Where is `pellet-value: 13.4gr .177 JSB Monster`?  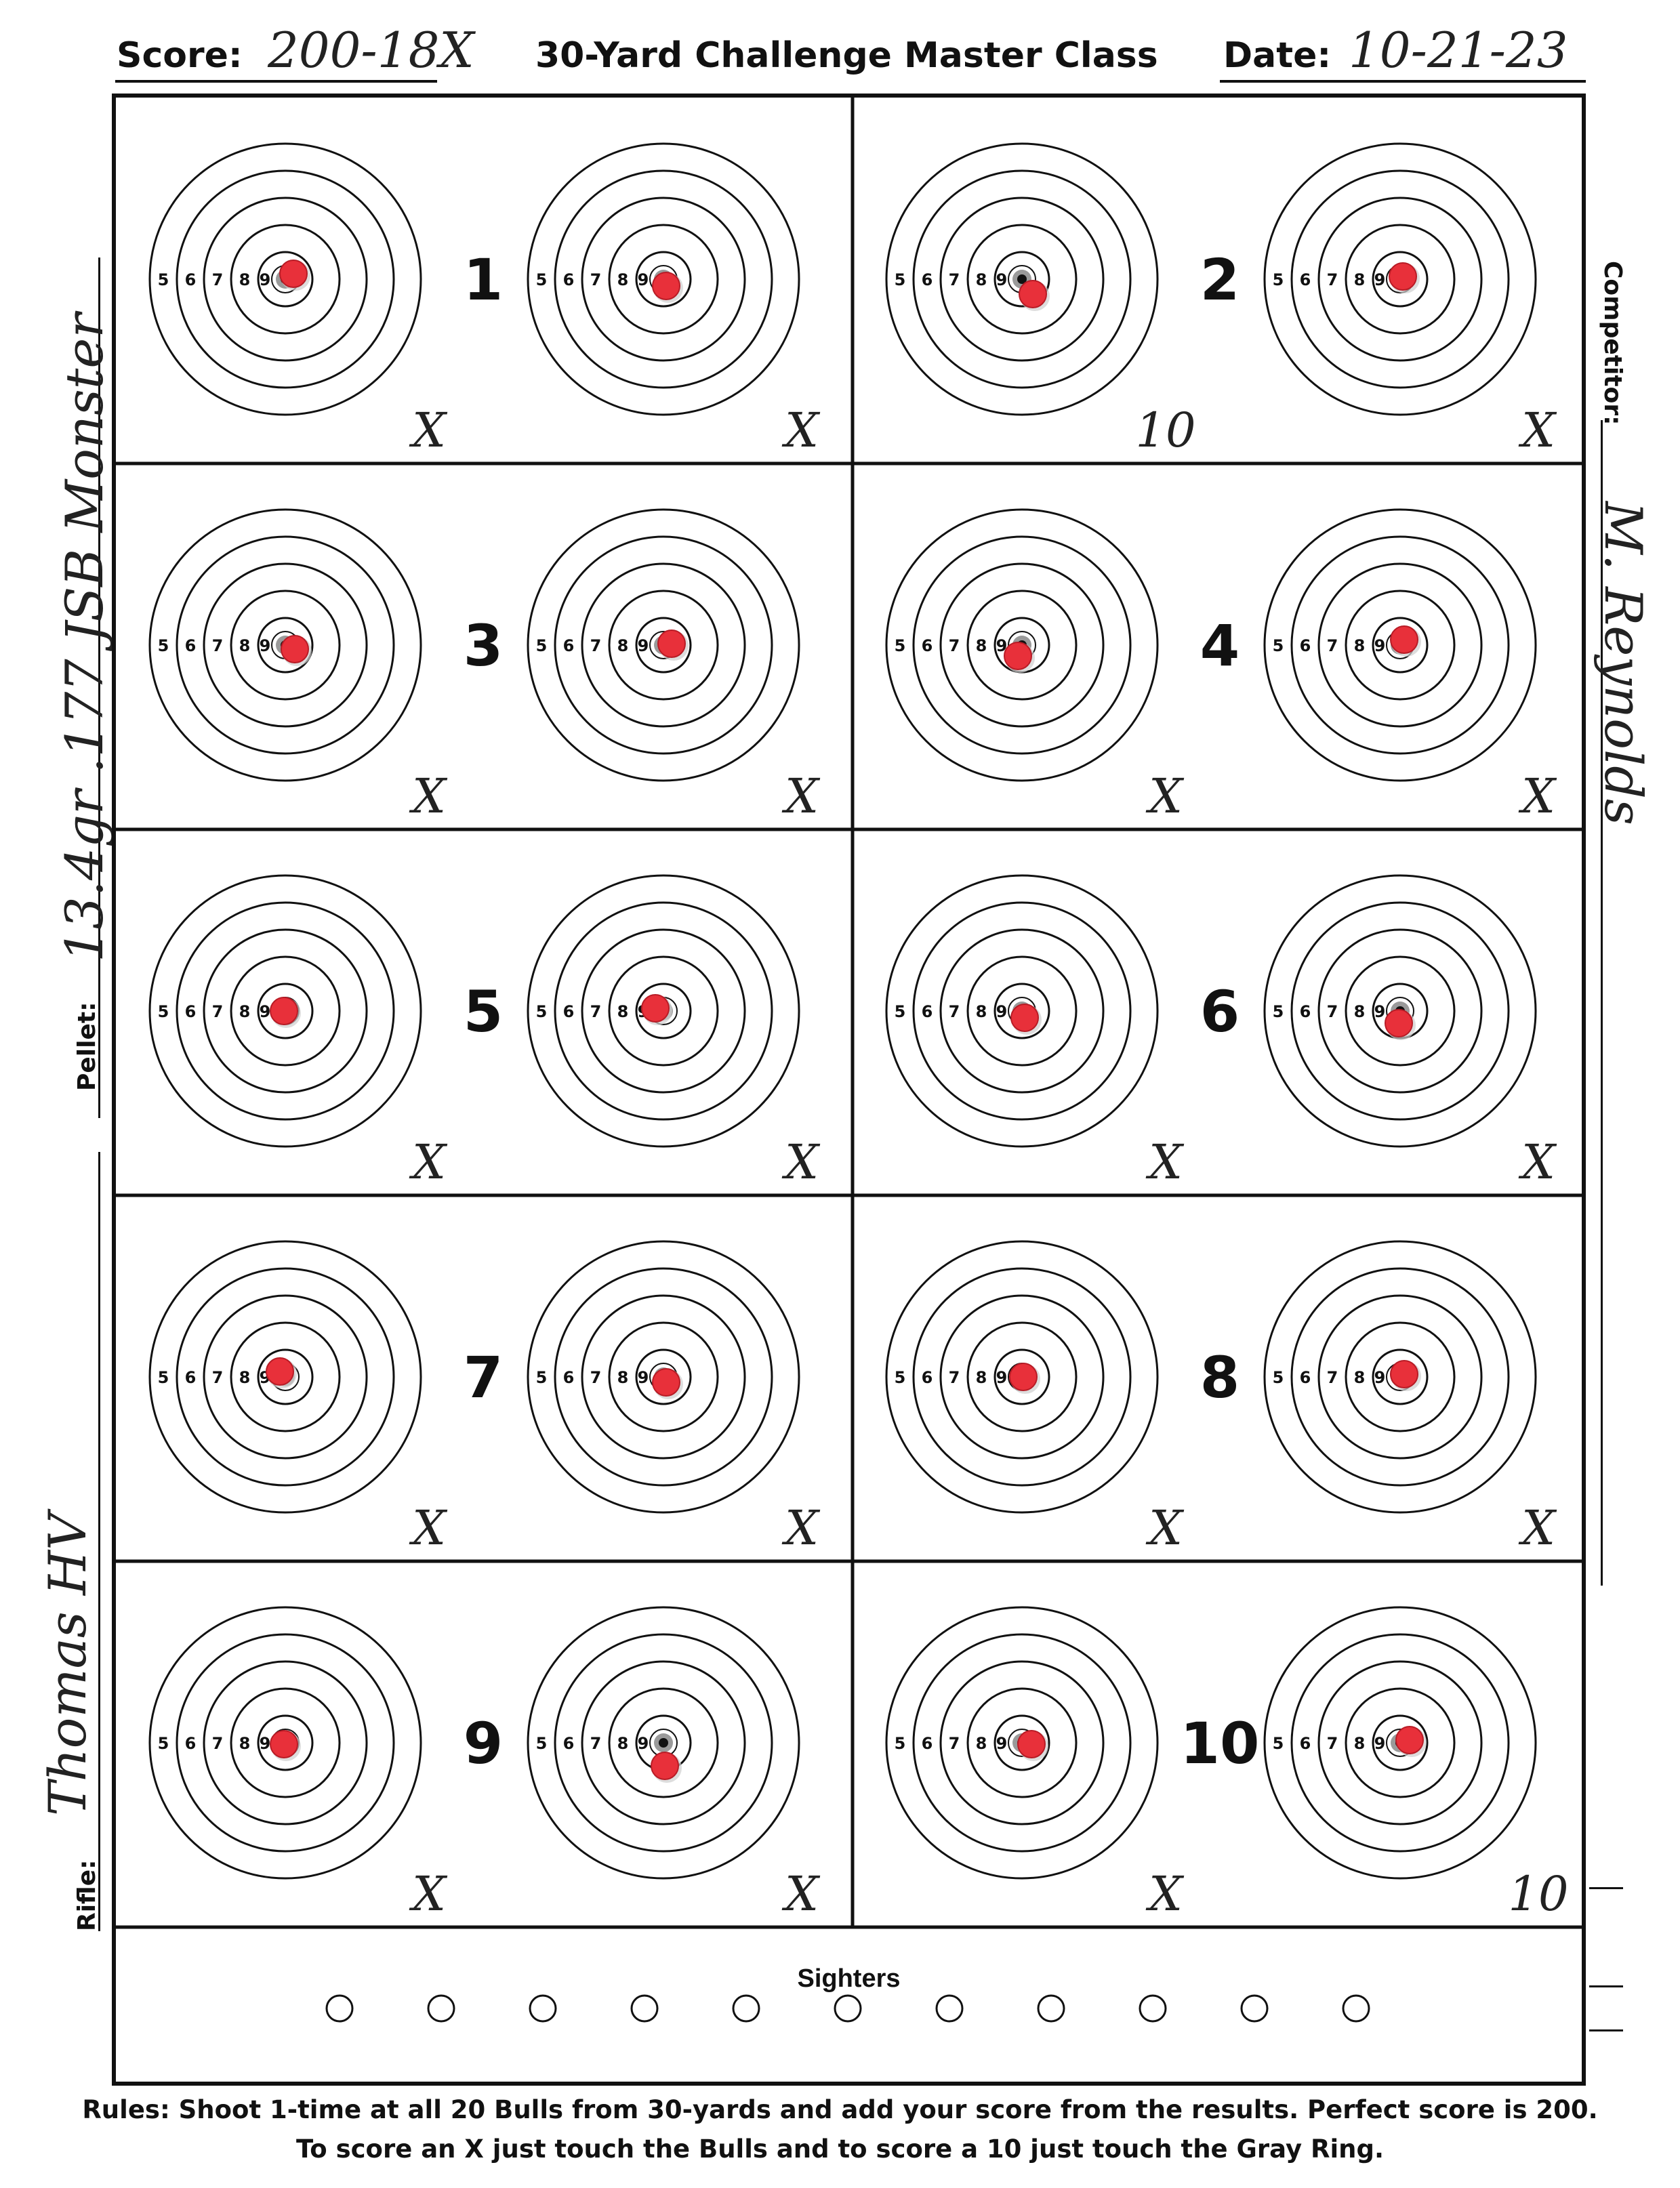 pellet-value: 13.4gr .177 JSB Monster is located at coordinates (84, 637).